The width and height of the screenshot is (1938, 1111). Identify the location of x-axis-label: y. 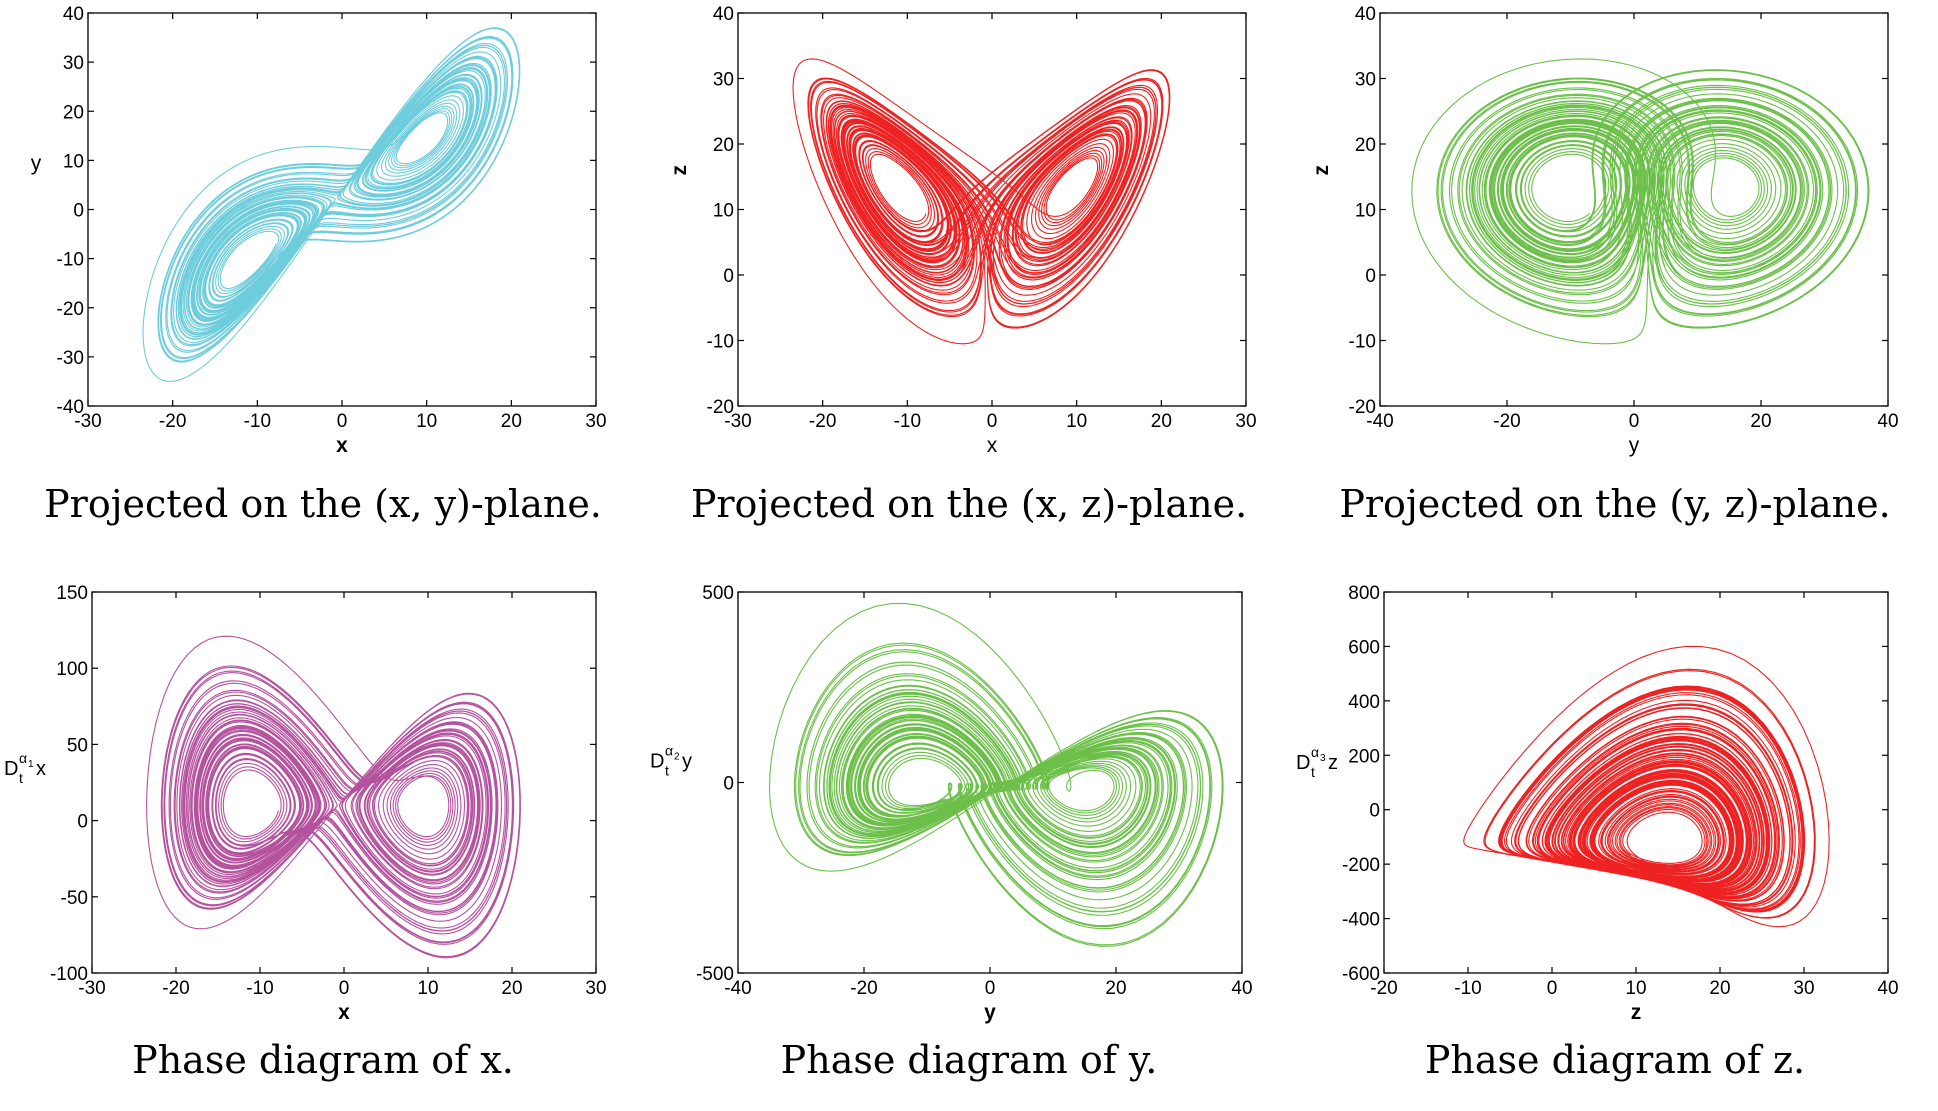
(990, 1012).